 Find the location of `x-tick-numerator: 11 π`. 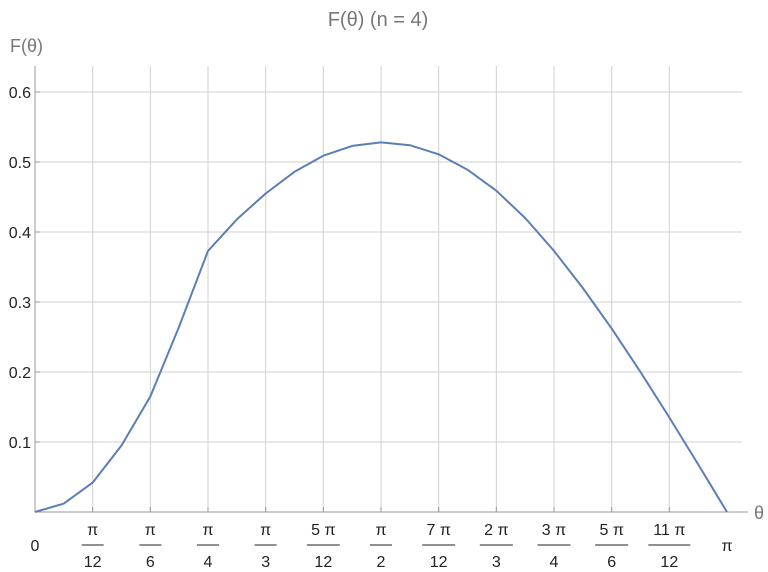

x-tick-numerator: 11 π is located at coordinates (669, 530).